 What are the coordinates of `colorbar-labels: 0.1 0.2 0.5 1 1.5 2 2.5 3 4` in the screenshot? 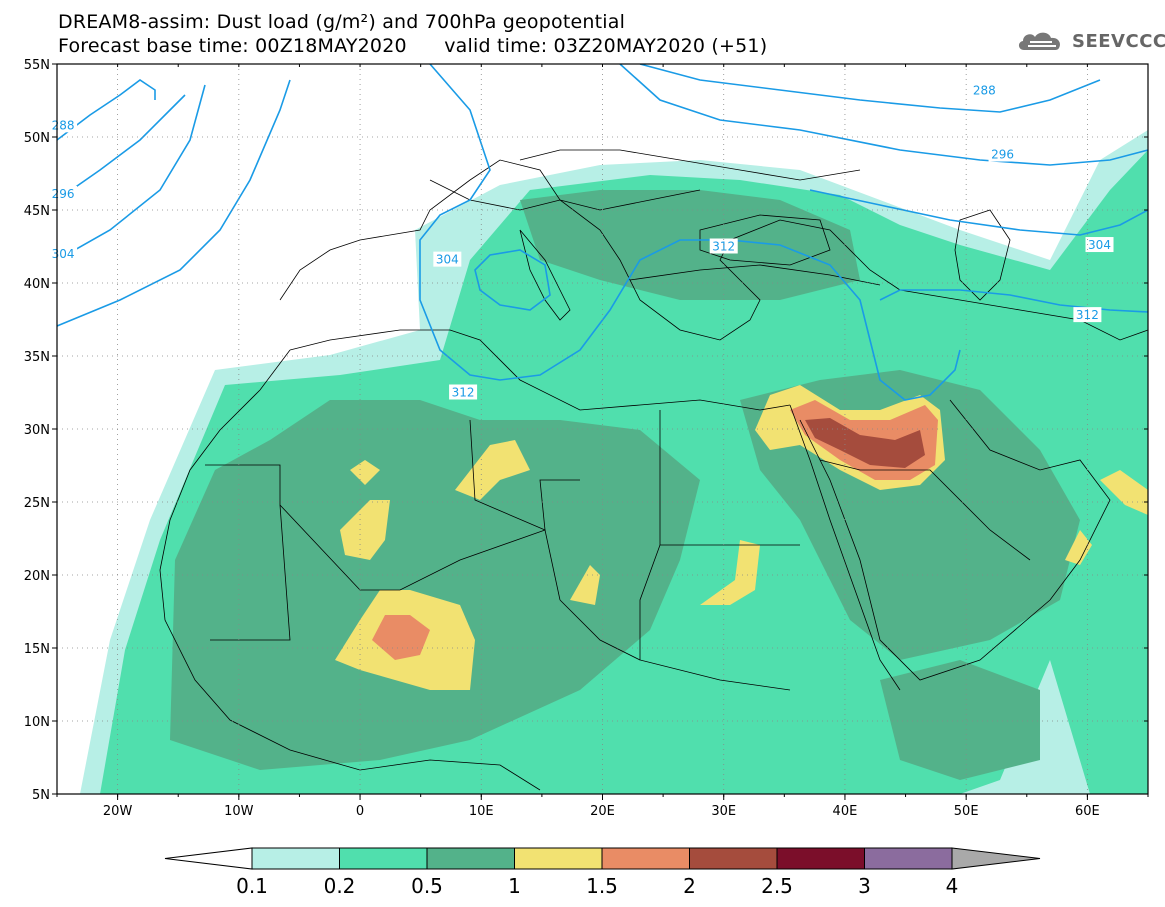 It's located at (597, 886).